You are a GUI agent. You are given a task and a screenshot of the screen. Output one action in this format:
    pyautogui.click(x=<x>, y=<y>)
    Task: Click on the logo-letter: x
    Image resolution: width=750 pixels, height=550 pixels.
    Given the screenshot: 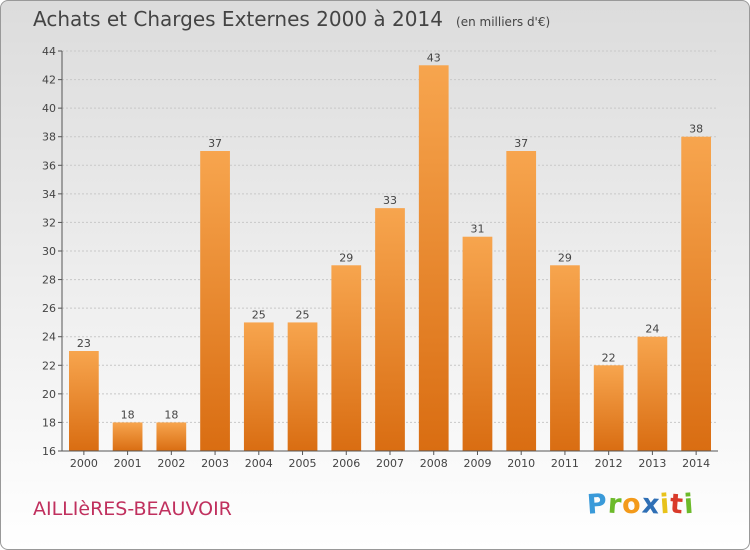 What is the action you would take?
    pyautogui.click(x=651, y=504)
    